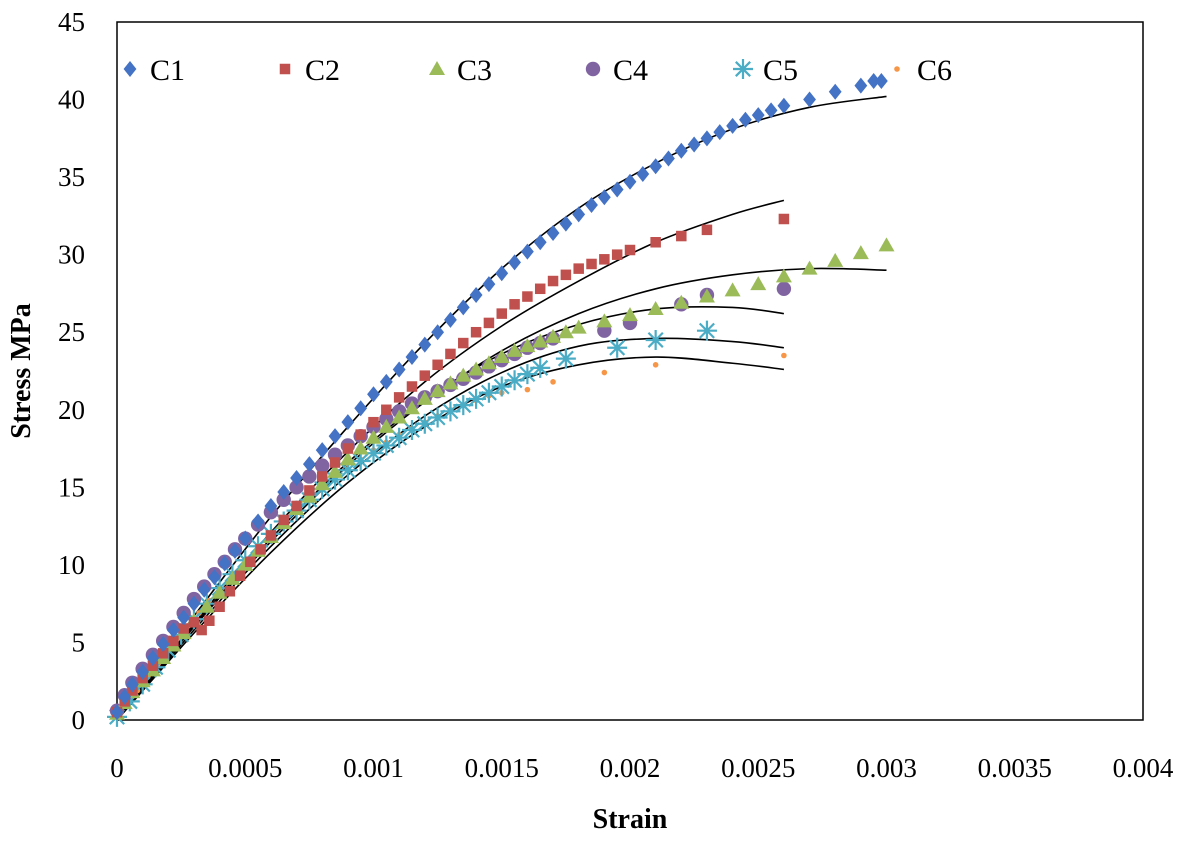 The width and height of the screenshot is (1193, 852). What do you see at coordinates (79, 642) in the screenshot?
I see `y-tick-label: 5` at bounding box center [79, 642].